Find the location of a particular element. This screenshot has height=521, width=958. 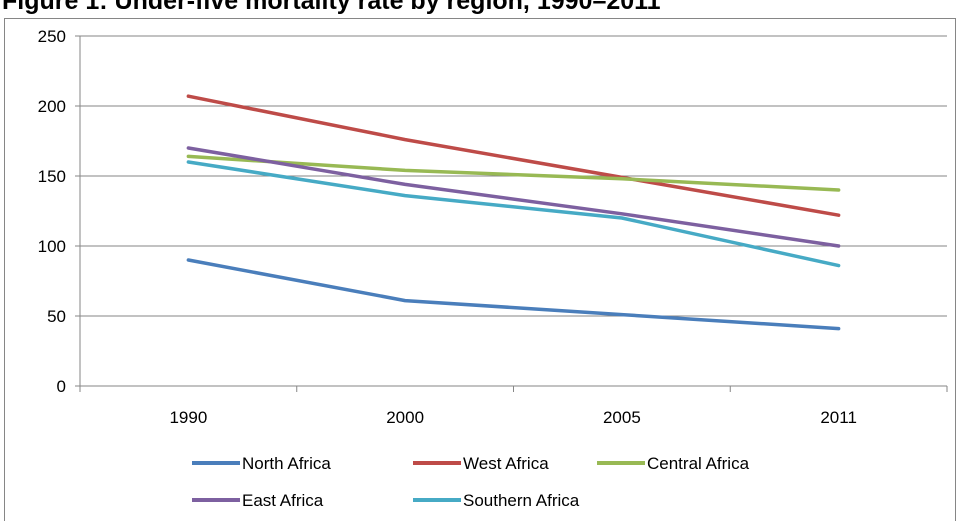

series-line-east-africa is located at coordinates (513, 197).